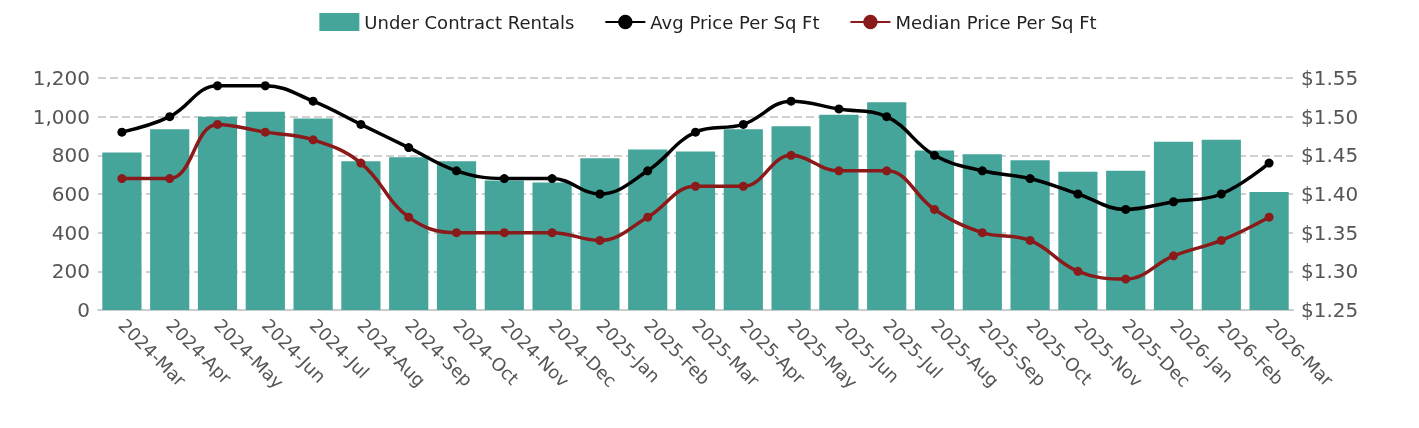  Describe the element at coordinates (996, 22) in the screenshot. I see `legend-label: Median Price Per Sq Ft` at that location.